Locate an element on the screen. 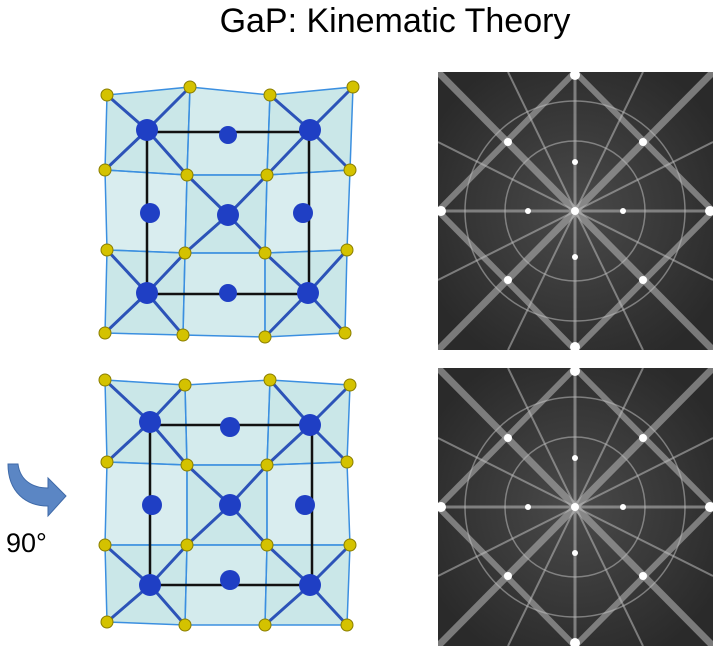  crystal-structure-top is located at coordinates (229, 212).